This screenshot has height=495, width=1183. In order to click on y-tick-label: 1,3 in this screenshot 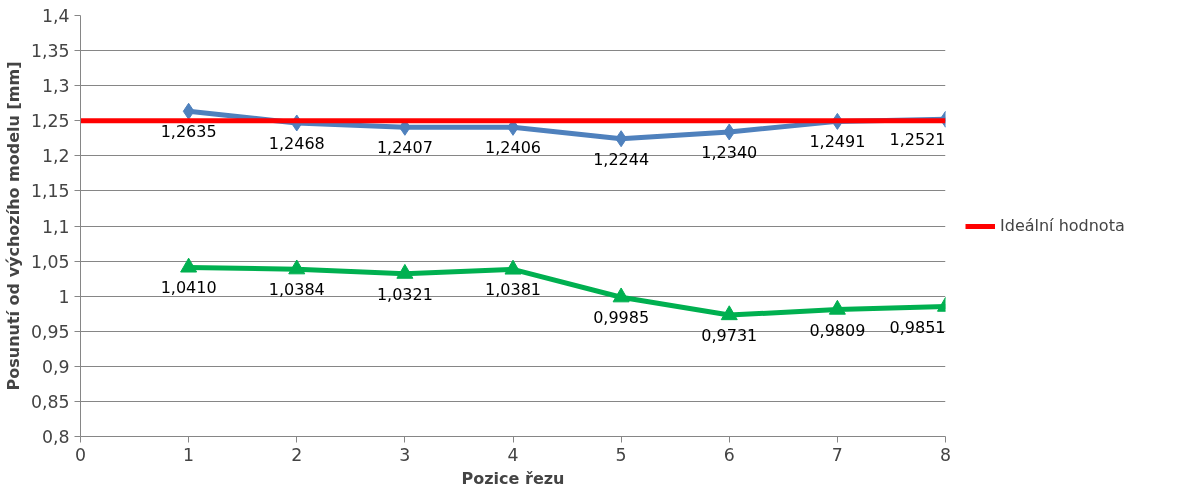, I will do `click(55, 86)`.